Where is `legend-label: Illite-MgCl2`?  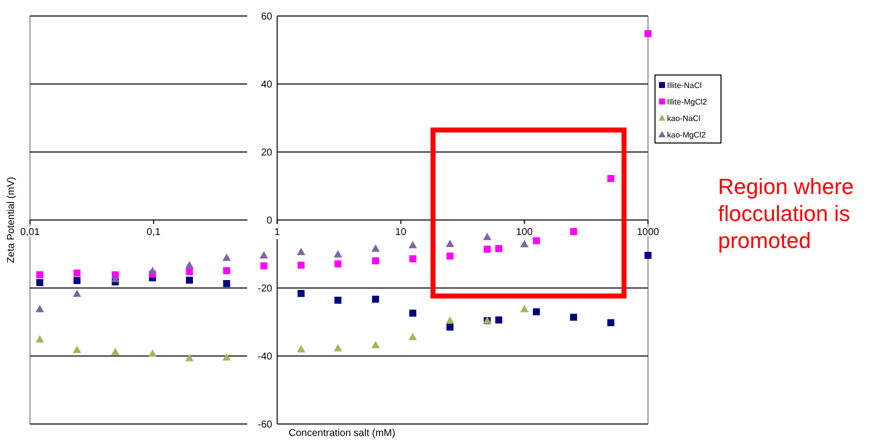 legend-label: Illite-MgCl2 is located at coordinates (687, 101).